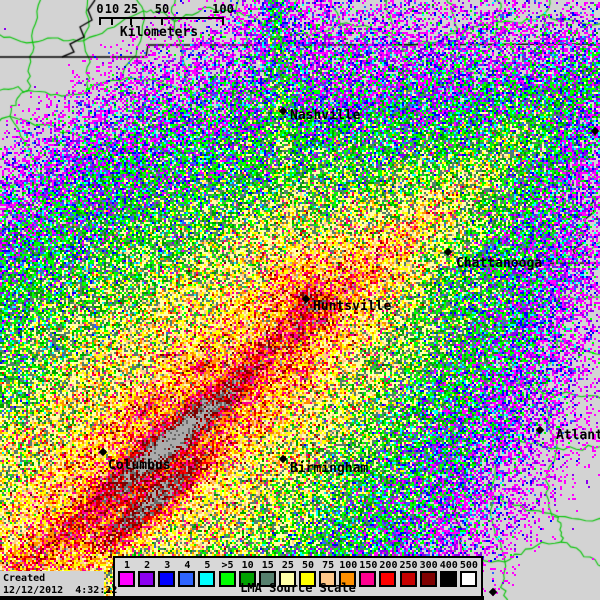 The width and height of the screenshot is (600, 600). What do you see at coordinates (328, 565) in the screenshot?
I see `legend-value-label: 75` at bounding box center [328, 565].